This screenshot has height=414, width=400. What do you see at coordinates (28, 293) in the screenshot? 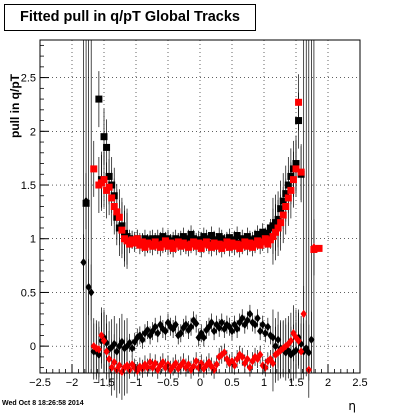
I see `y-tick-label: 0.5` at bounding box center [28, 293].